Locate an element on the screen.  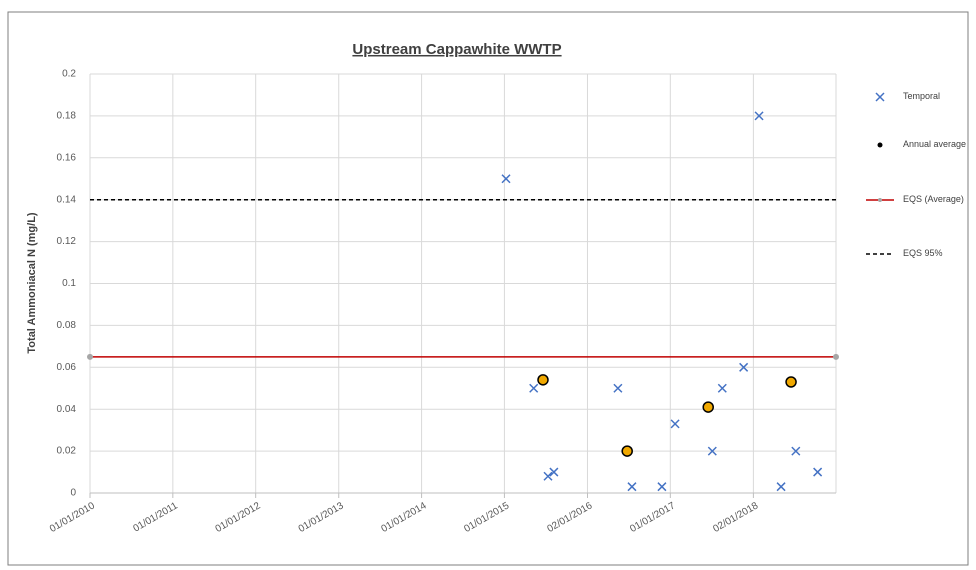
y-tick-label: 0.18 is located at coordinates (67, 116).